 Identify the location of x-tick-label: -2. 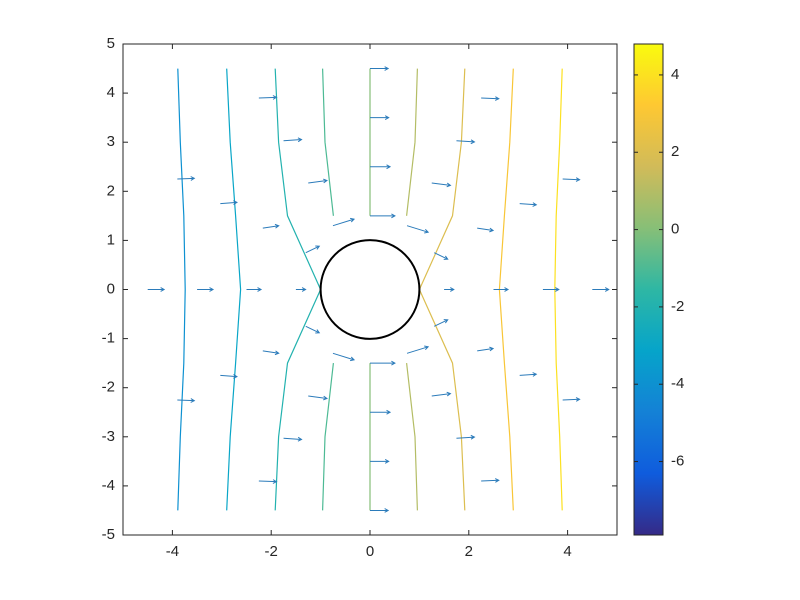
(271, 551).